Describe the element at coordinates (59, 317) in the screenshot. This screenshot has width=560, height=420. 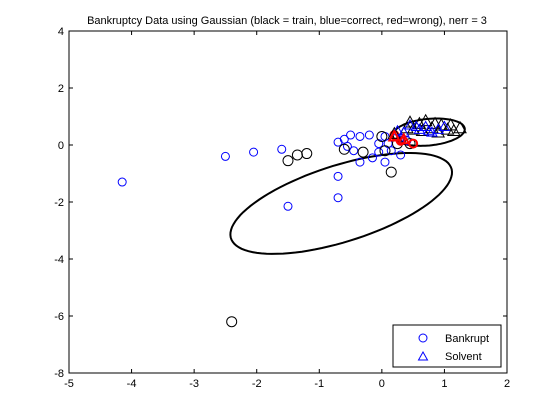
I see `y-tick-label: -6` at that location.